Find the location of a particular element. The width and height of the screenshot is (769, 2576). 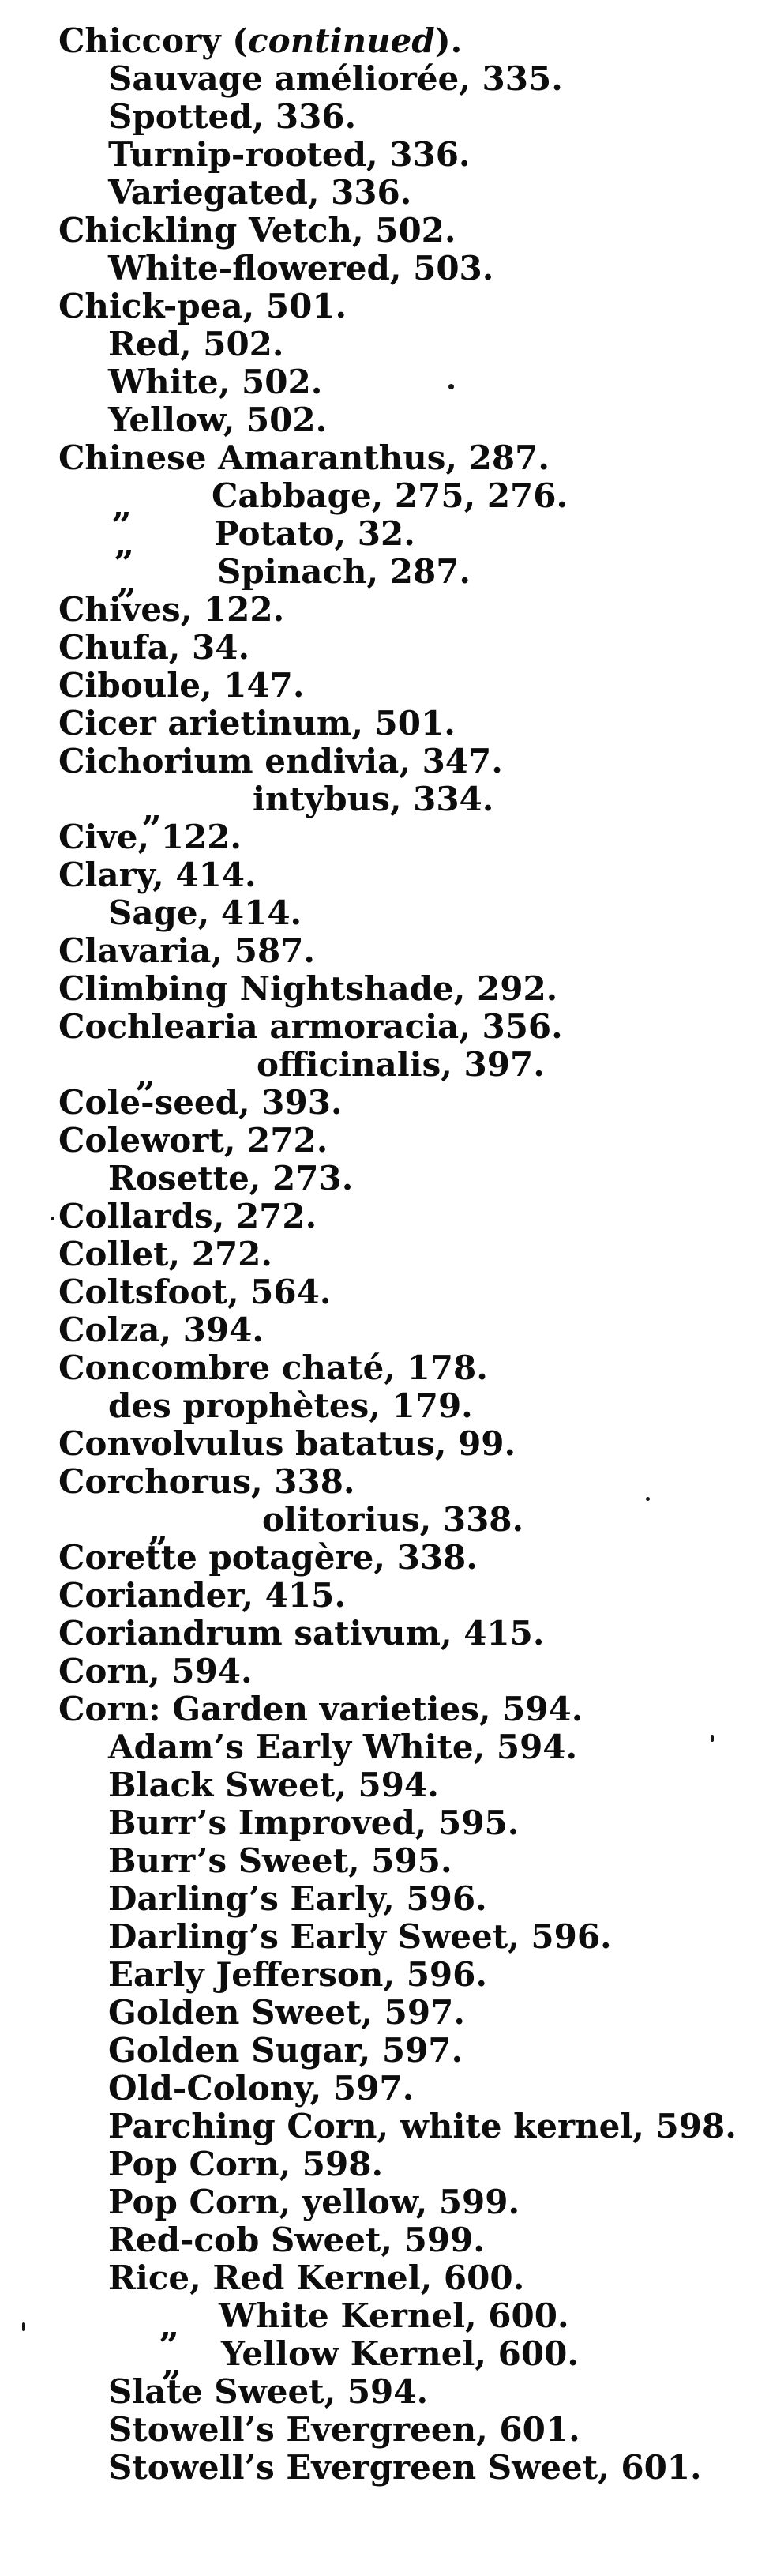

entry-text: White-flowered, 503. is located at coordinates (301, 268).